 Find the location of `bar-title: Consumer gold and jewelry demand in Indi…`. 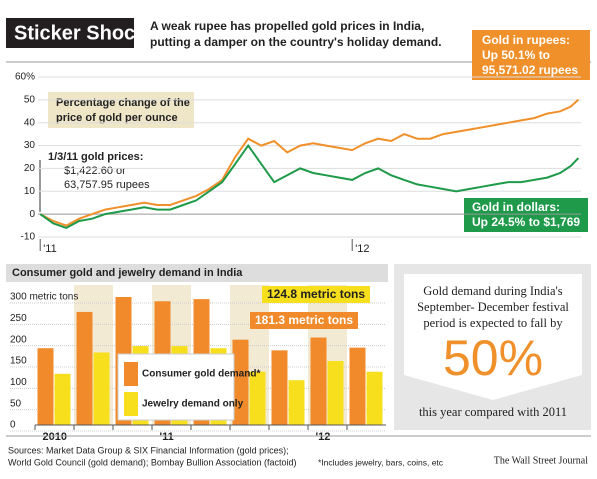

bar-title: Consumer gold and jewelry demand in Indi… is located at coordinates (127, 273).